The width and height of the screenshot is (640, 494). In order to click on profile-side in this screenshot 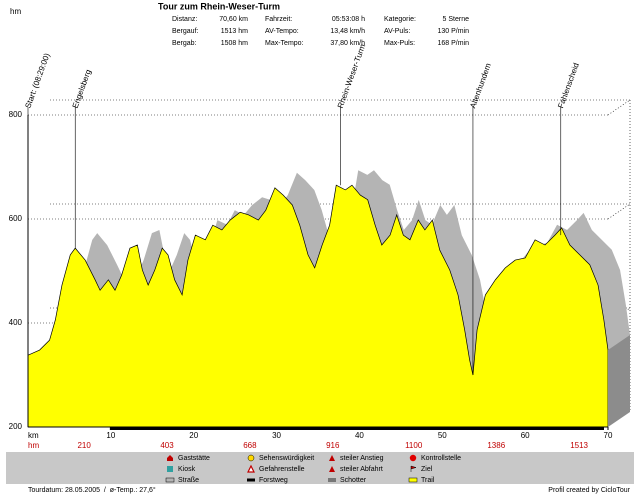, I will do `click(619, 381)`.